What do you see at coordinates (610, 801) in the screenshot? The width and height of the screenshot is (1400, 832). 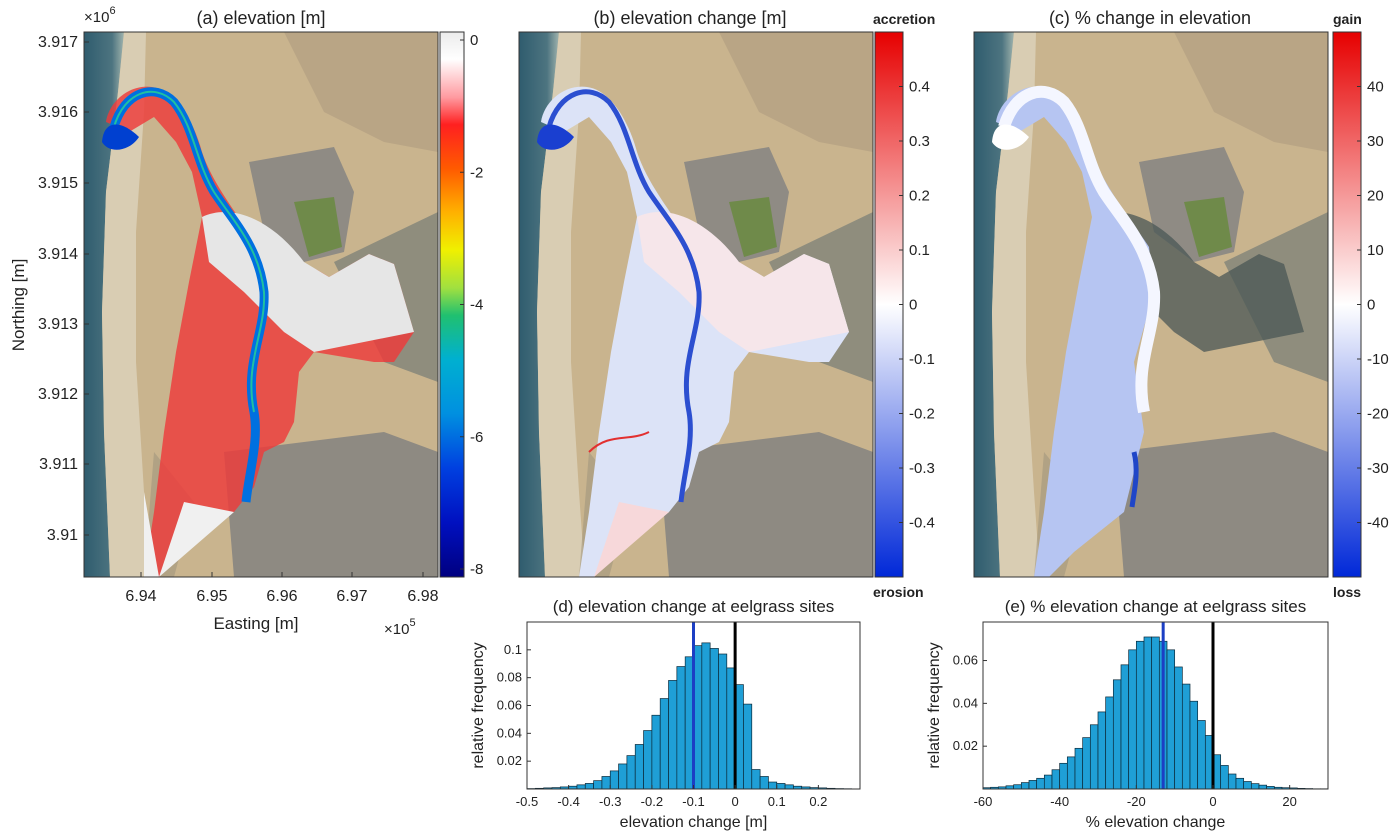 I see `hist-d-xtick-label: -0.3` at bounding box center [610, 801].